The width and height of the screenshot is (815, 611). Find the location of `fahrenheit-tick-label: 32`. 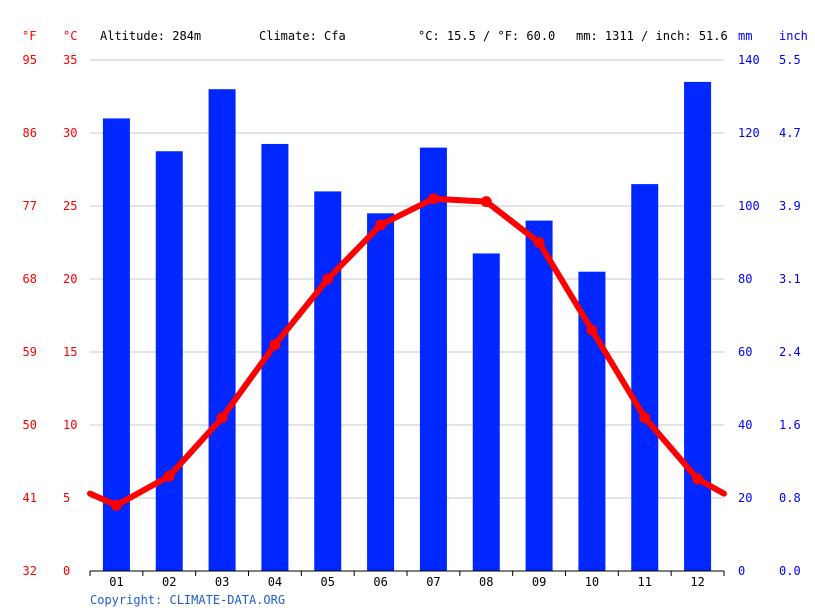

fahrenheit-tick-label: 32 is located at coordinates (30, 571).